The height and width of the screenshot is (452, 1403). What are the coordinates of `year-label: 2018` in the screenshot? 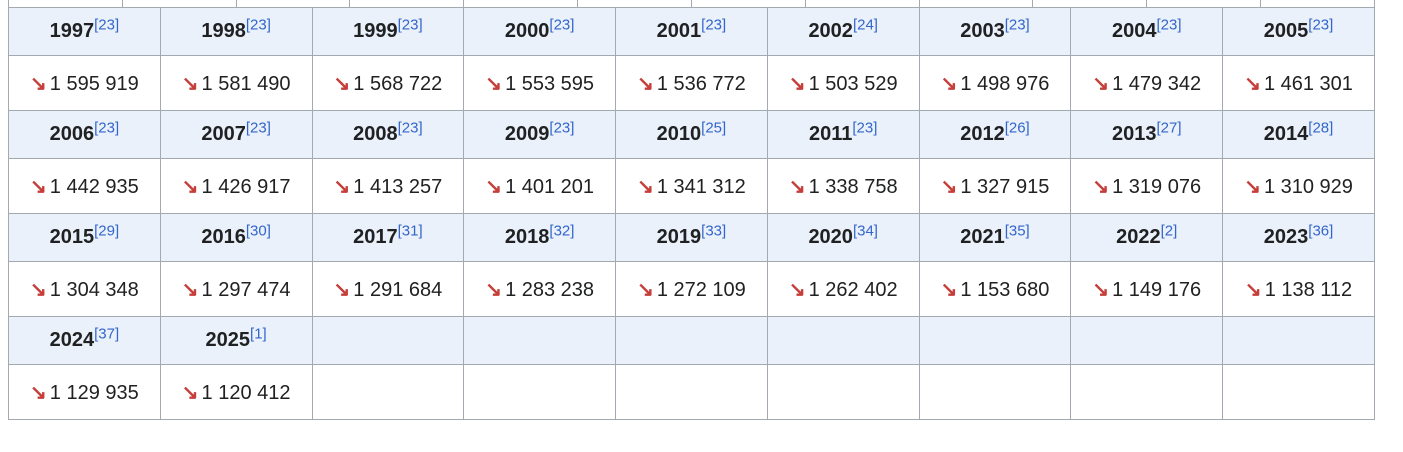 It's located at (527, 237).